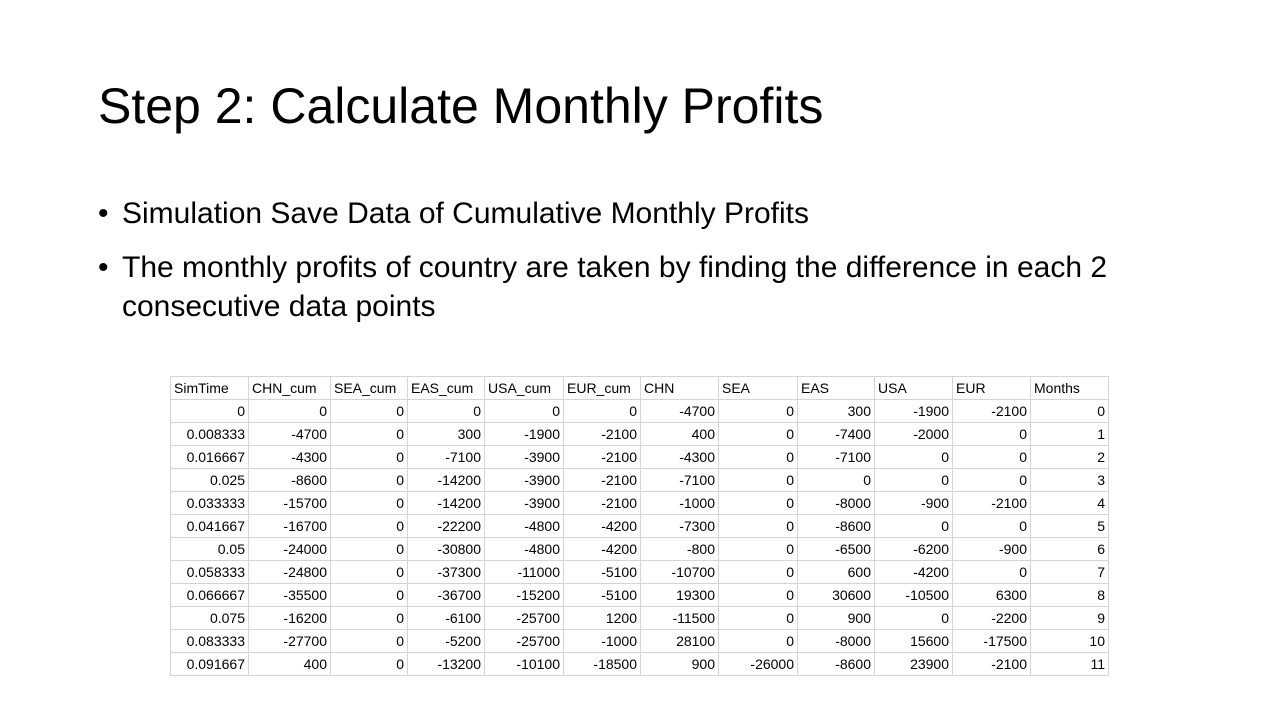  What do you see at coordinates (679, 641) in the screenshot?
I see `table-cell: 28100` at bounding box center [679, 641].